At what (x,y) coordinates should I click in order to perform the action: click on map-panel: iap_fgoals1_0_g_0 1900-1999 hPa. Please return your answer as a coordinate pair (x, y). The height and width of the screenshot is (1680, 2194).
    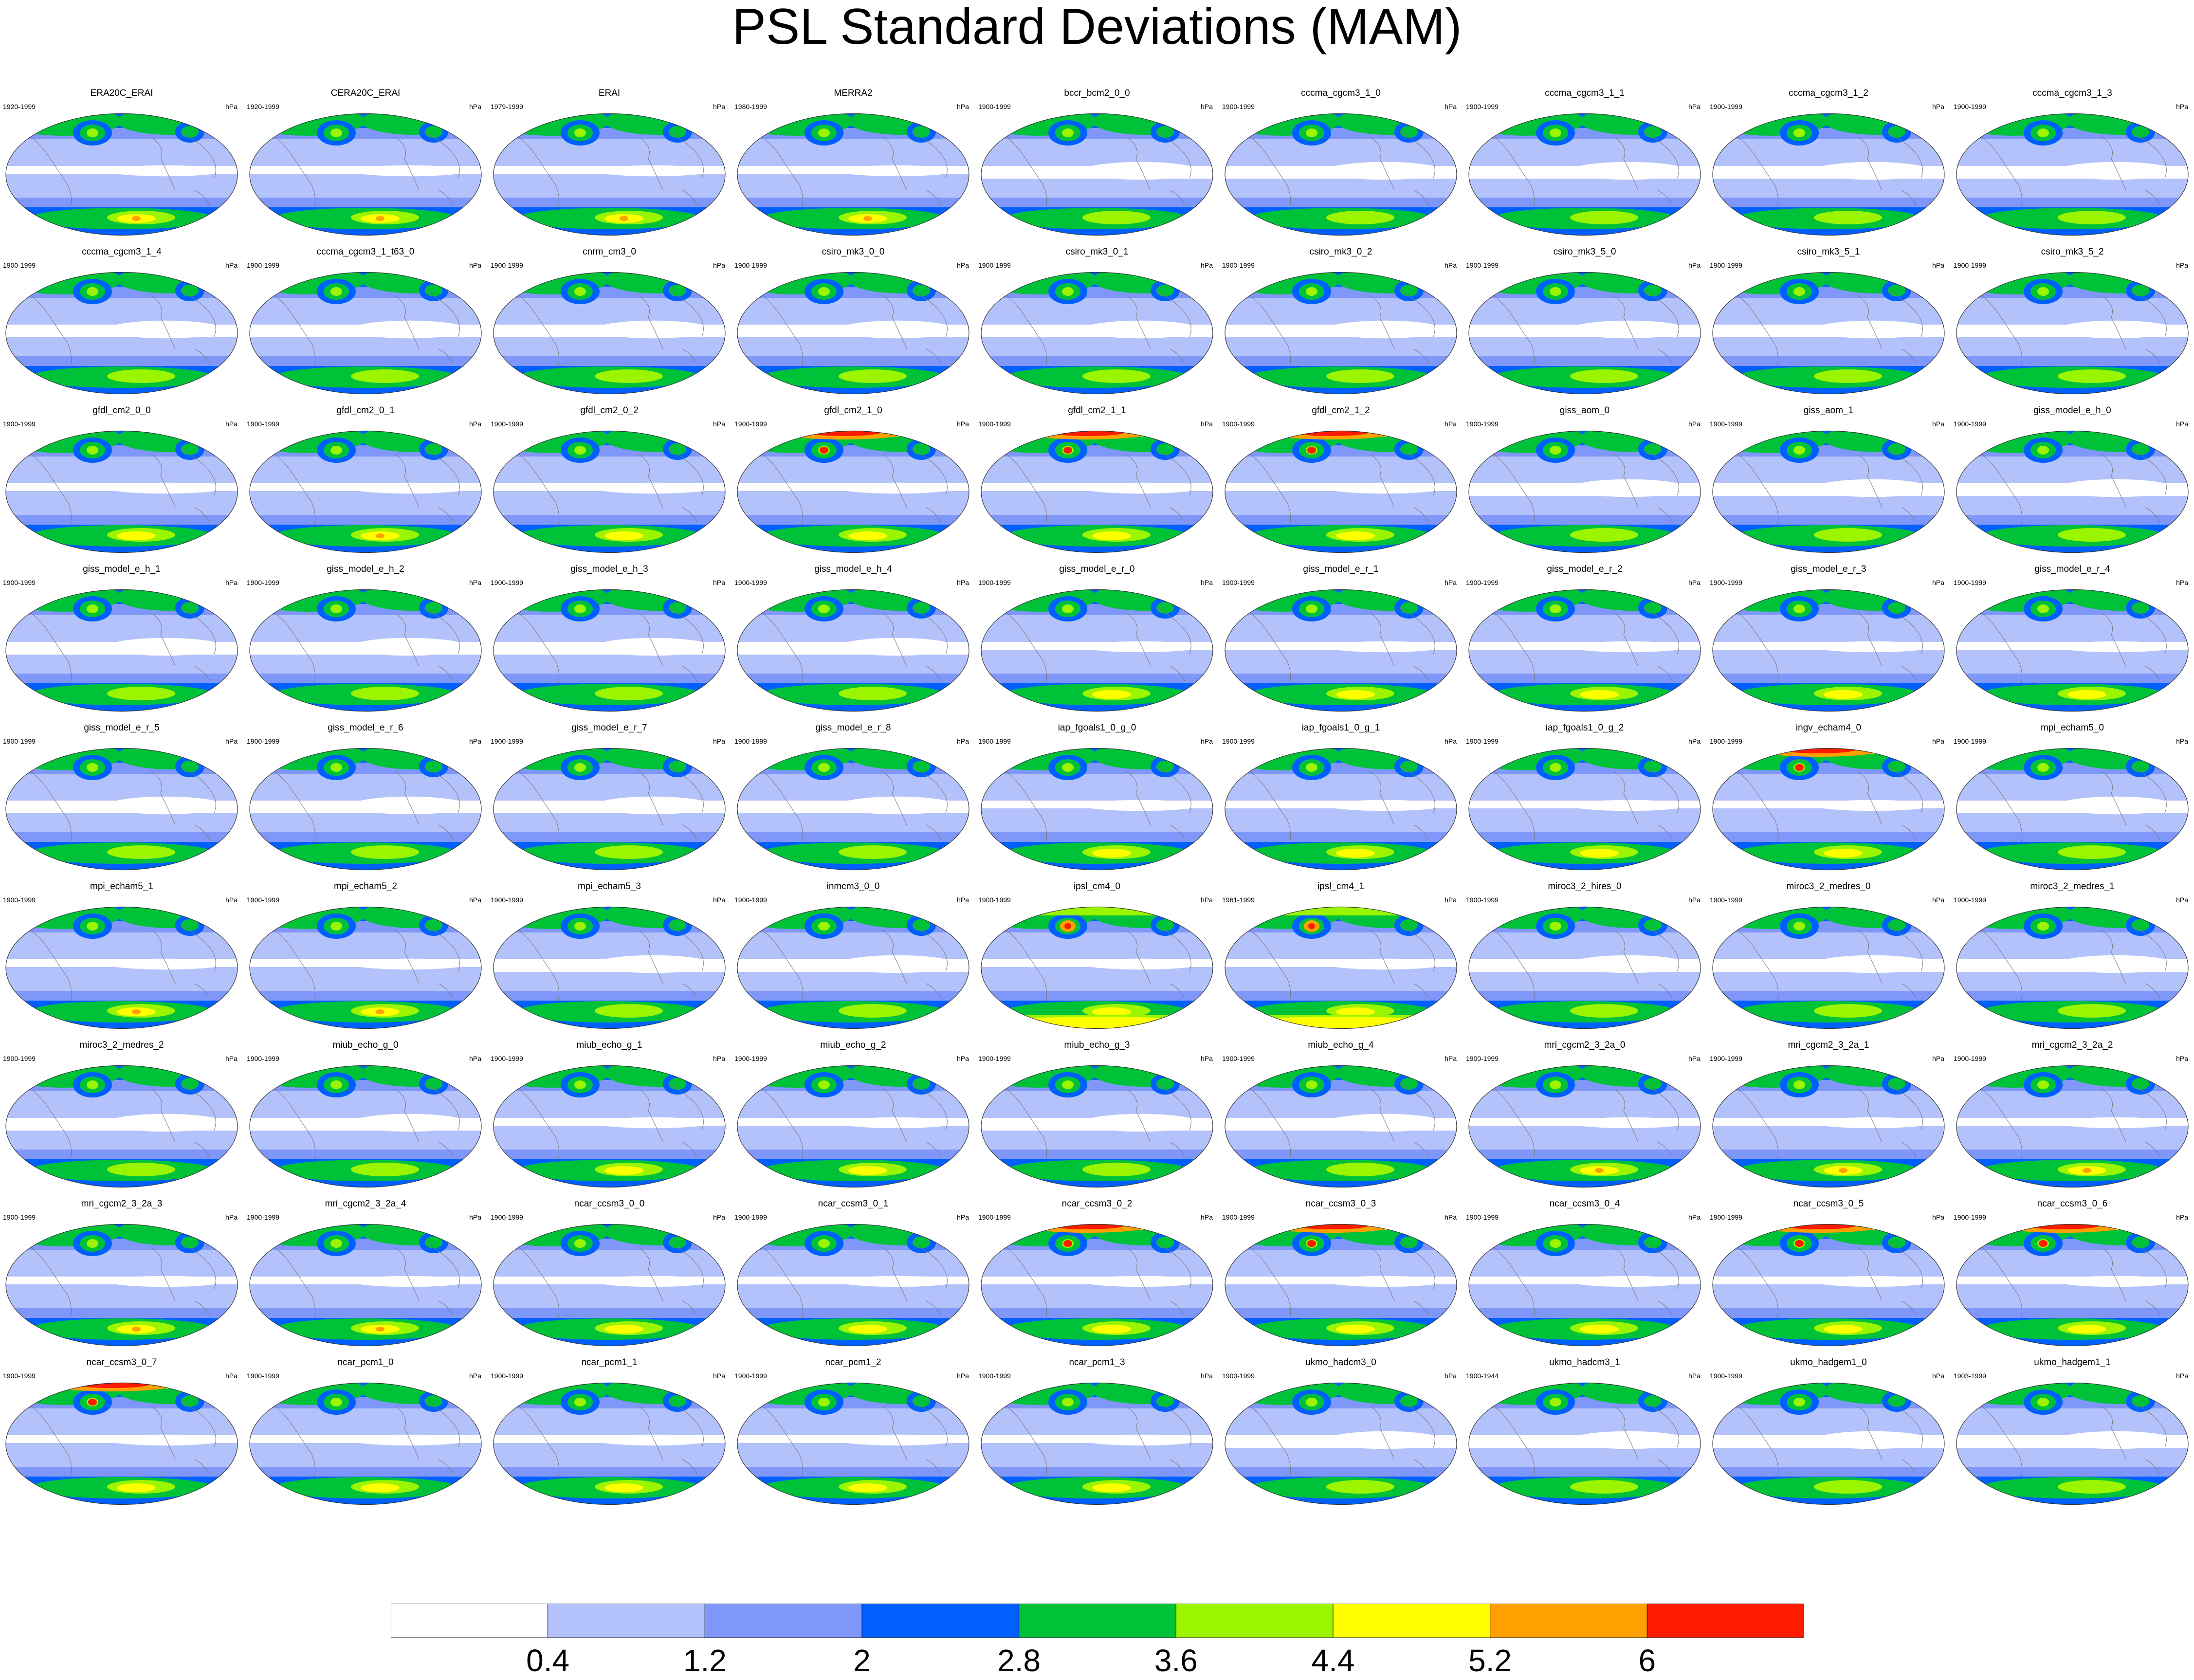
    Looking at the image, I should click on (1097, 797).